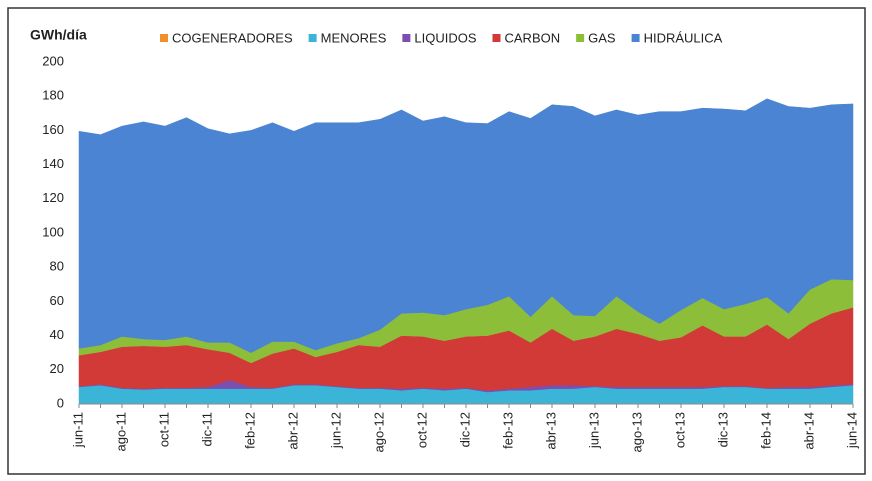 The image size is (872, 481). Describe the element at coordinates (636, 432) in the screenshot. I see `x-tick-label: ago-13` at that location.